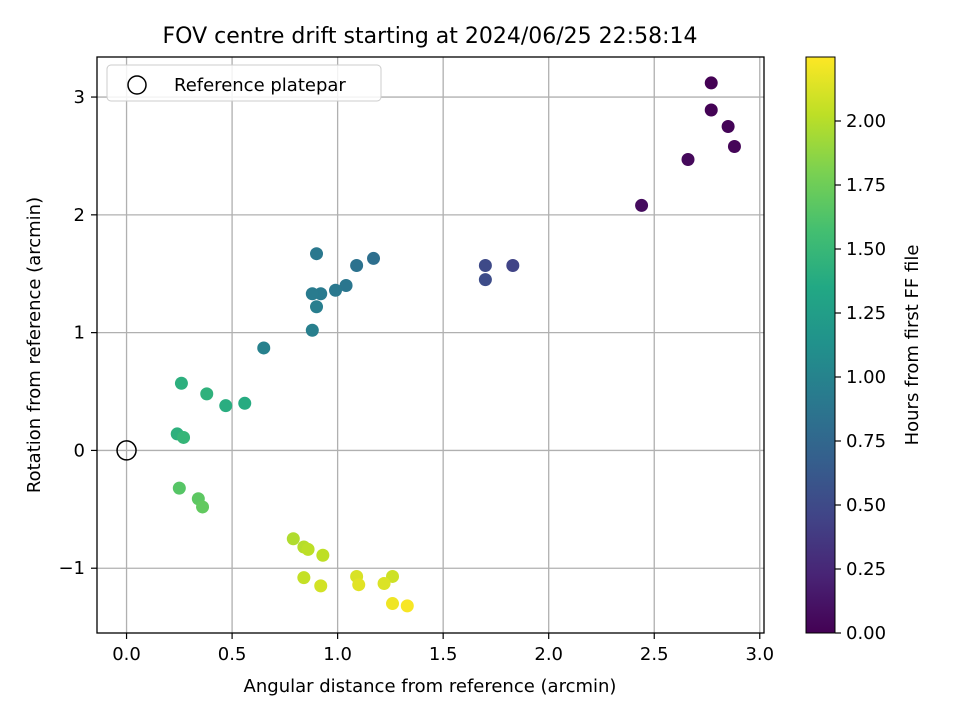 The height and width of the screenshot is (720, 960). I want to click on y-tick-label: −1, so click(71, 568).